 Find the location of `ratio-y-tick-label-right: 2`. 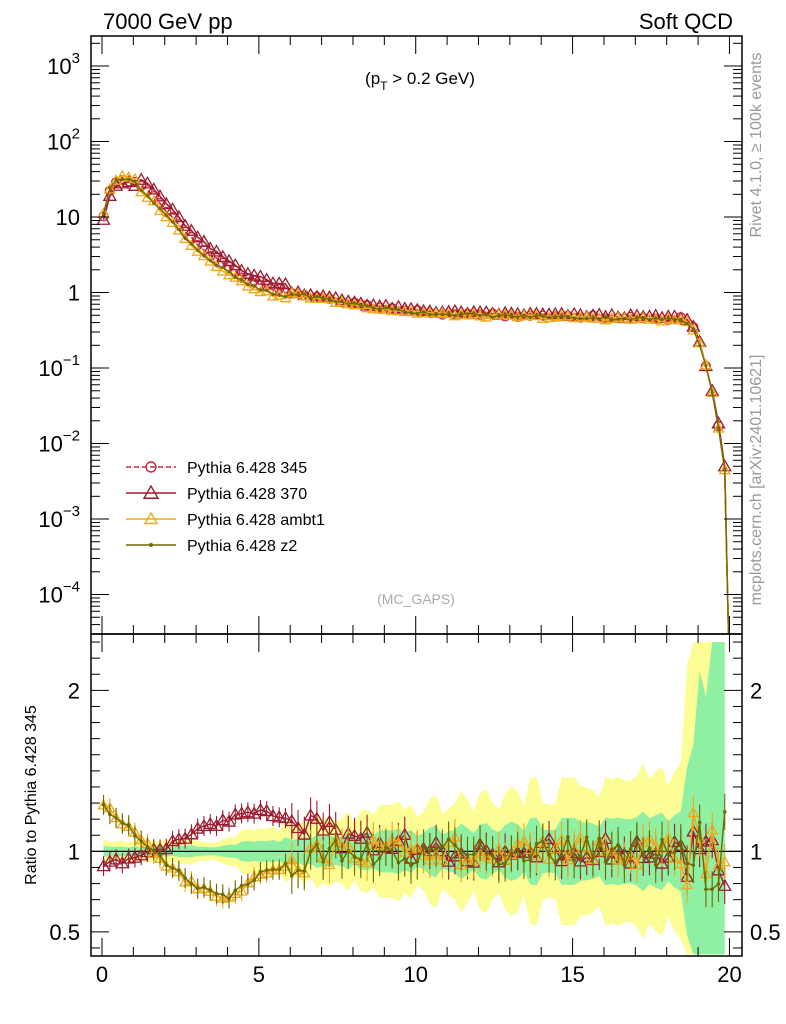

ratio-y-tick-label-right: 2 is located at coordinates (756, 690).